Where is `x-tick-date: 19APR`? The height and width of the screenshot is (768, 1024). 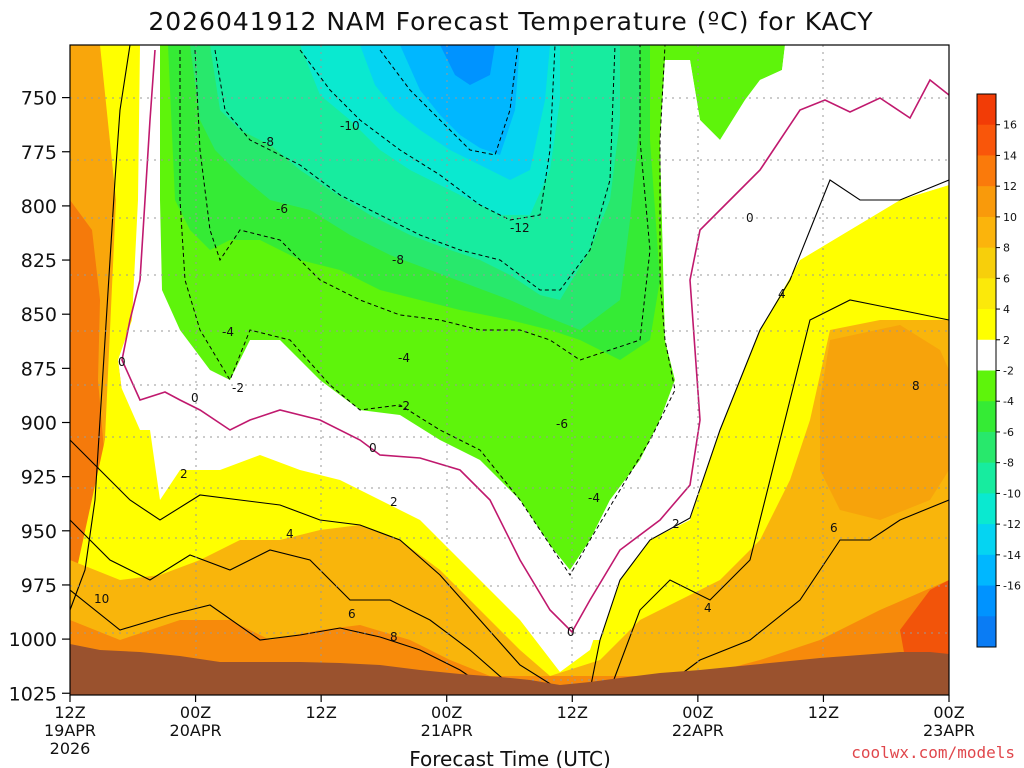 x-tick-date: 19APR is located at coordinates (70, 730).